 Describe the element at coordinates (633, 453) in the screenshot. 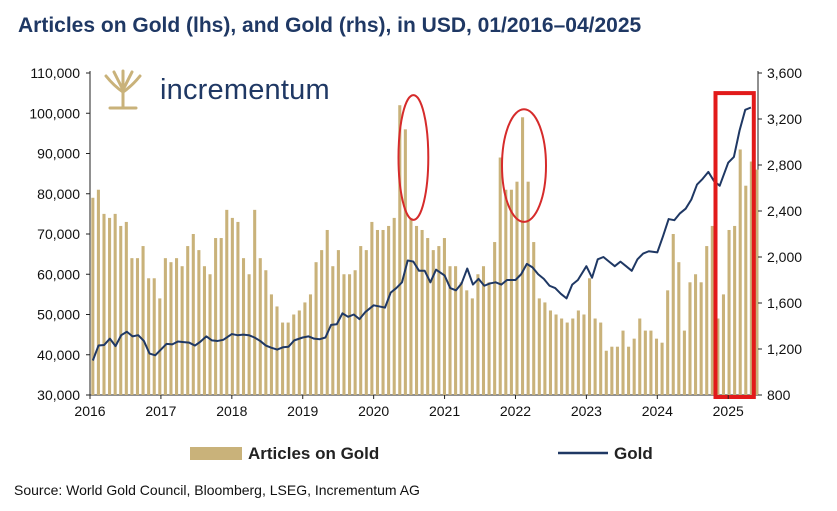

I see `legend-label-gold: Gold` at that location.